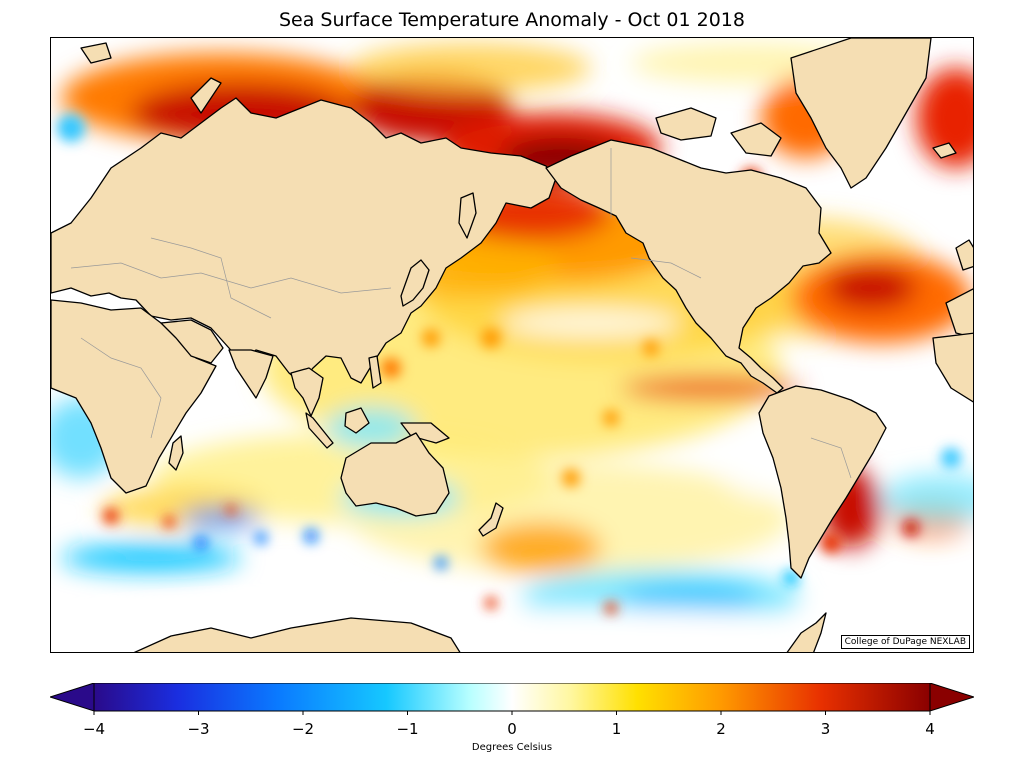 This screenshot has width=1024, height=768. I want to click on colorbar-gradient, so click(512, 697).